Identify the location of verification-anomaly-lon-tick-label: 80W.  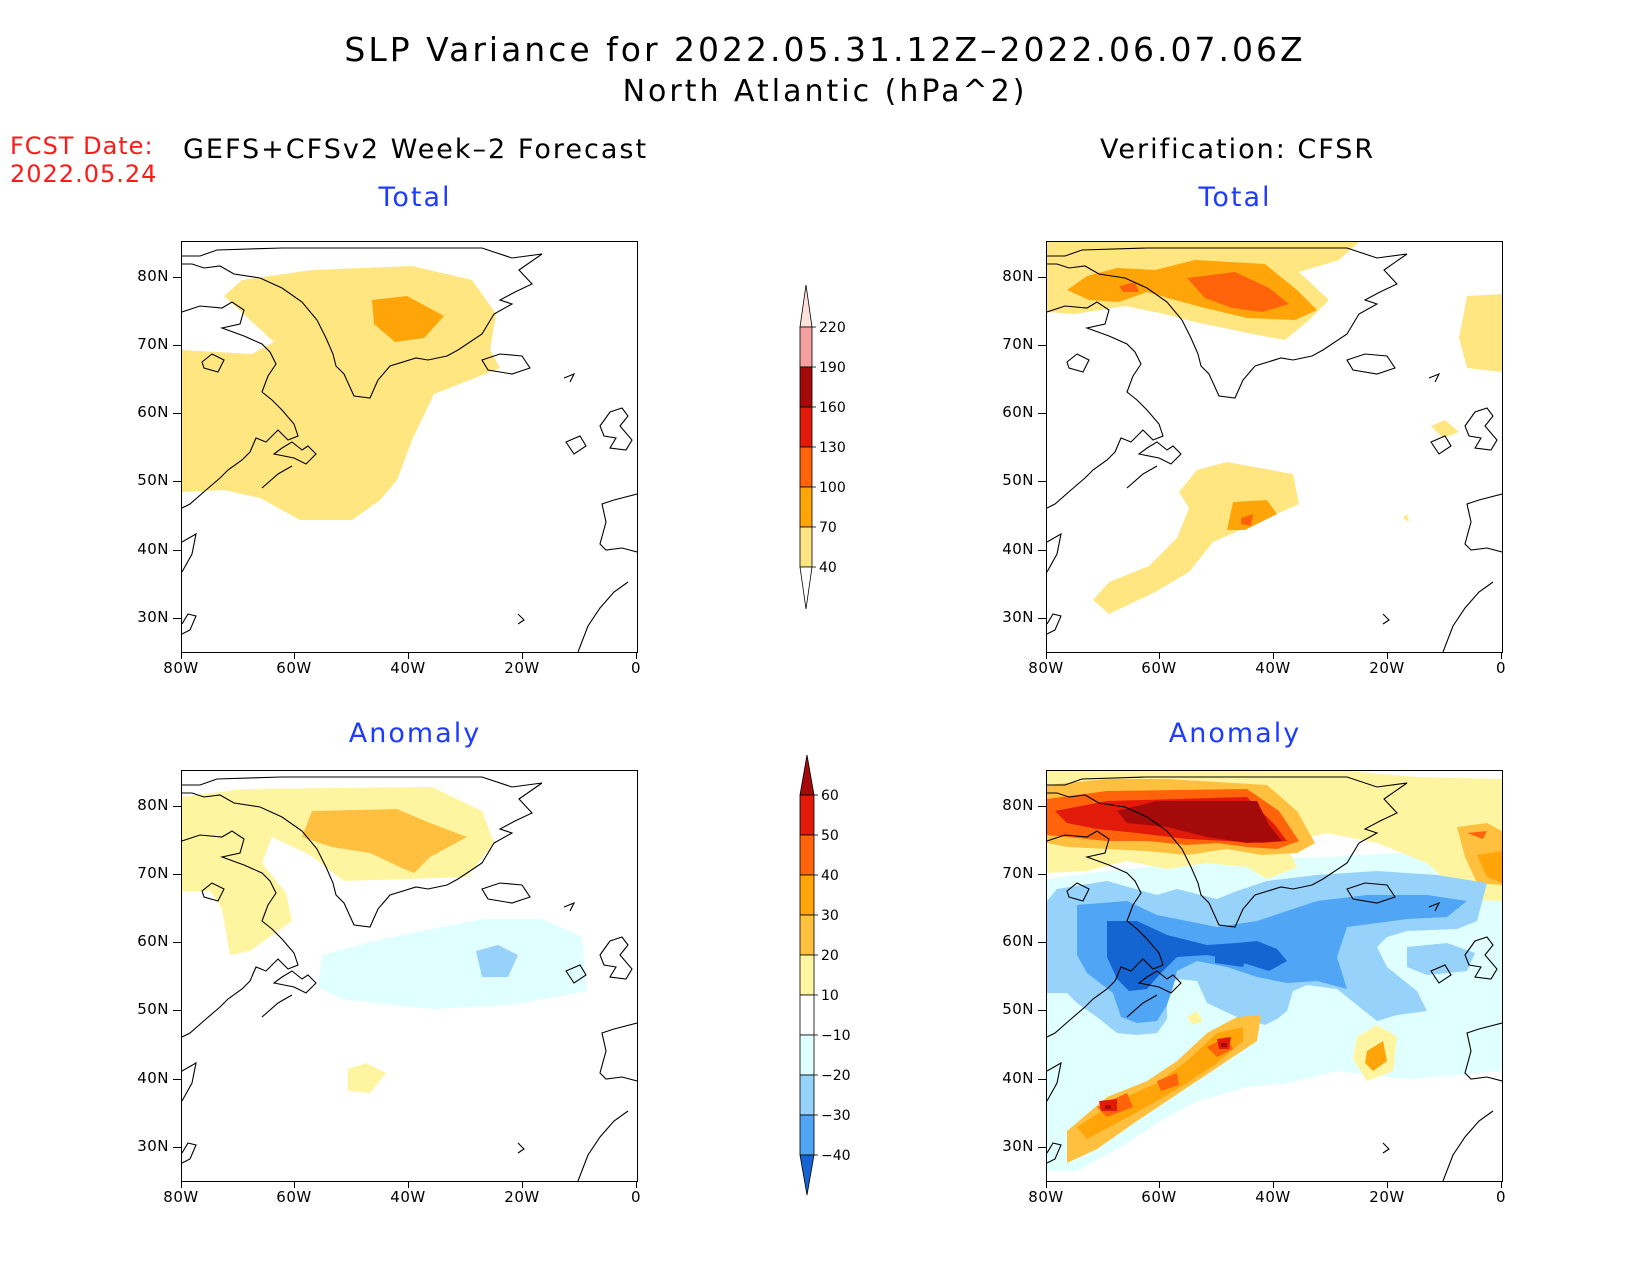
(1046, 1197).